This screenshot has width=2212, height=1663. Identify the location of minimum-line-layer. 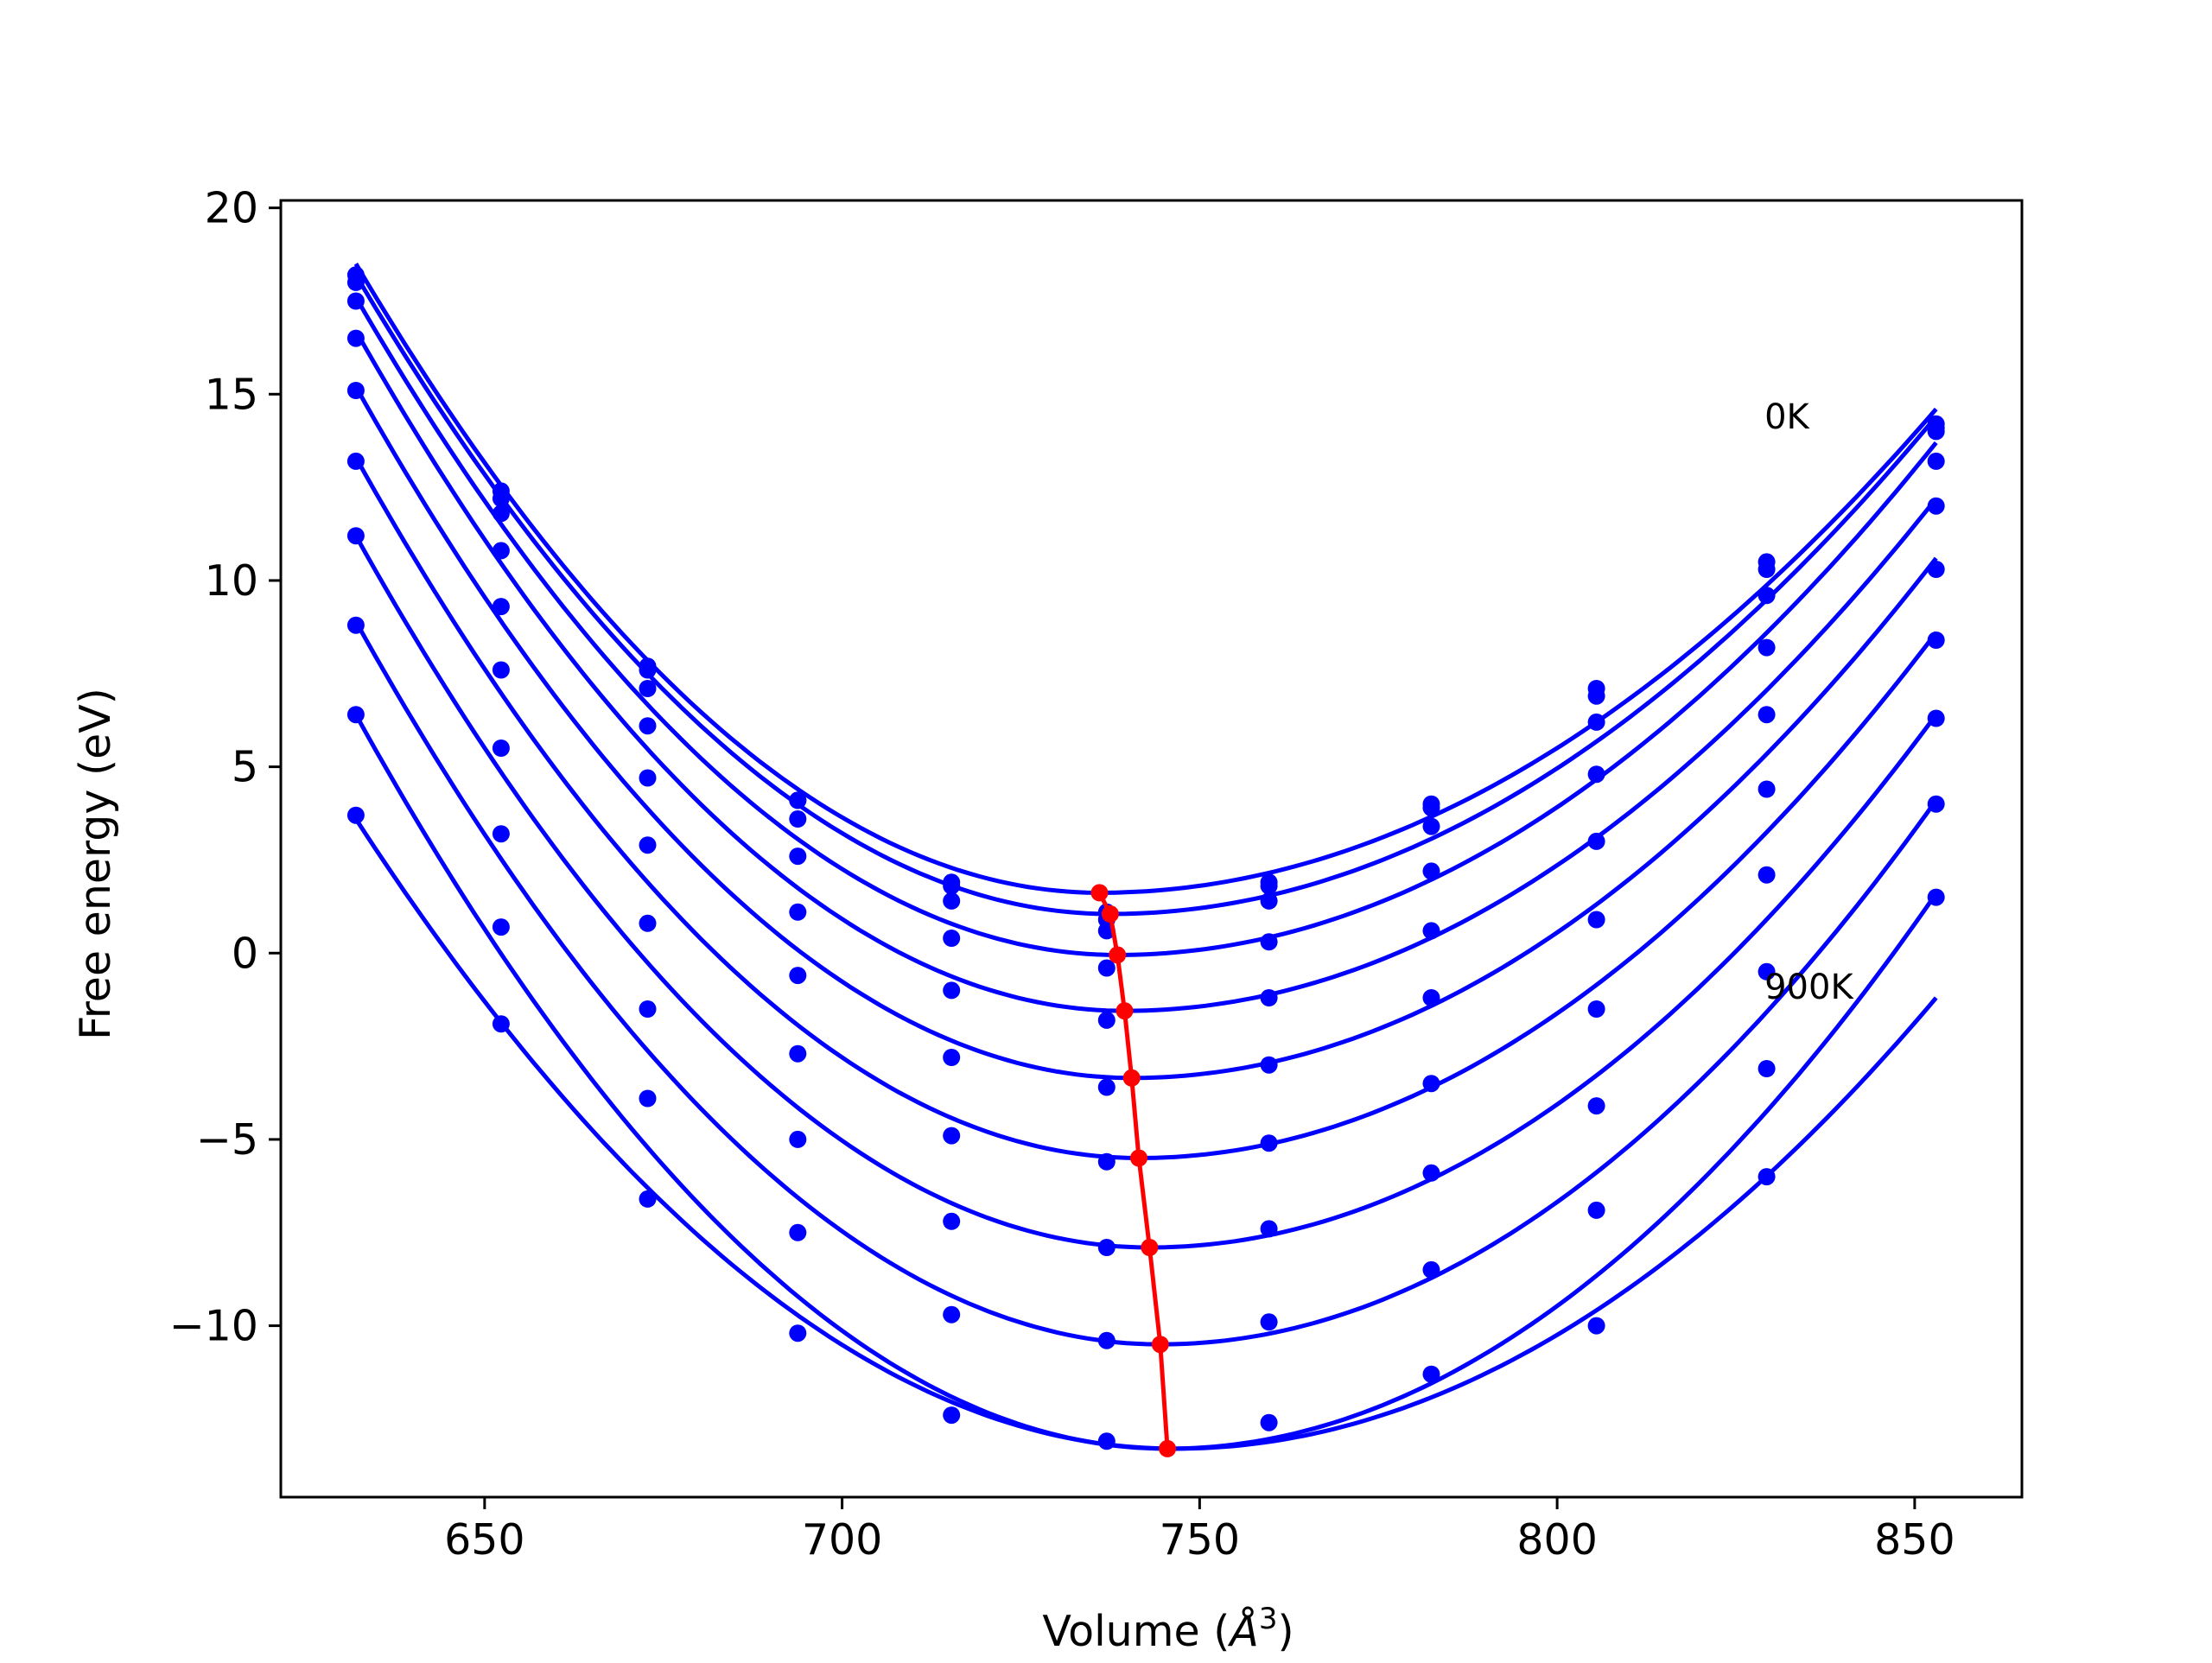
(1133, 1170).